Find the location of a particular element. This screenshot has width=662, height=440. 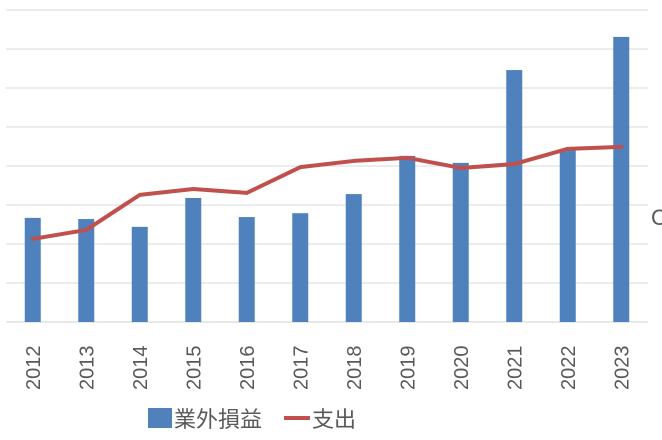

line-swatch-icon is located at coordinates (297, 418).